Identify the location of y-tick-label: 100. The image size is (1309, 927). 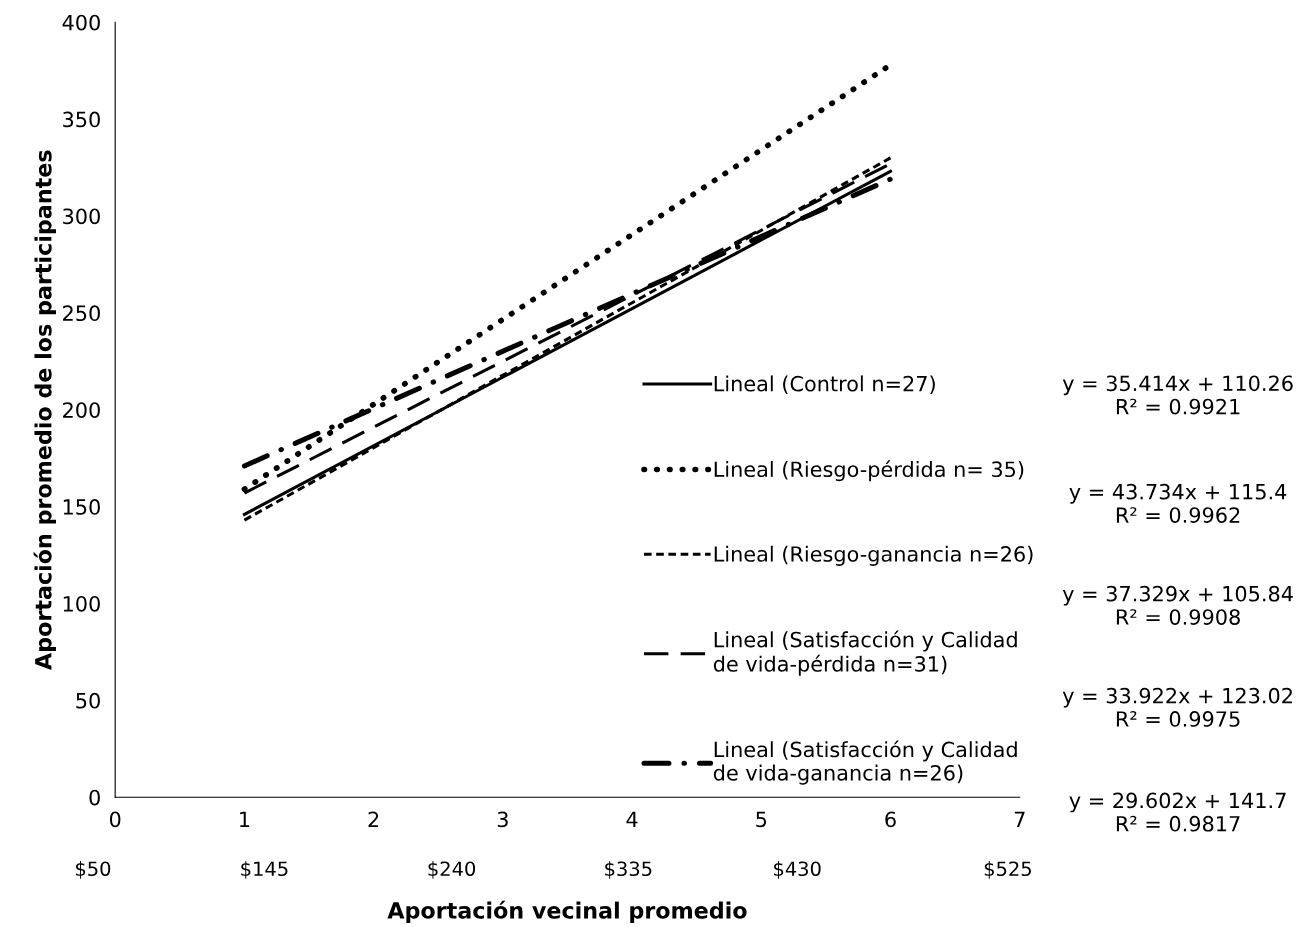
(81, 603).